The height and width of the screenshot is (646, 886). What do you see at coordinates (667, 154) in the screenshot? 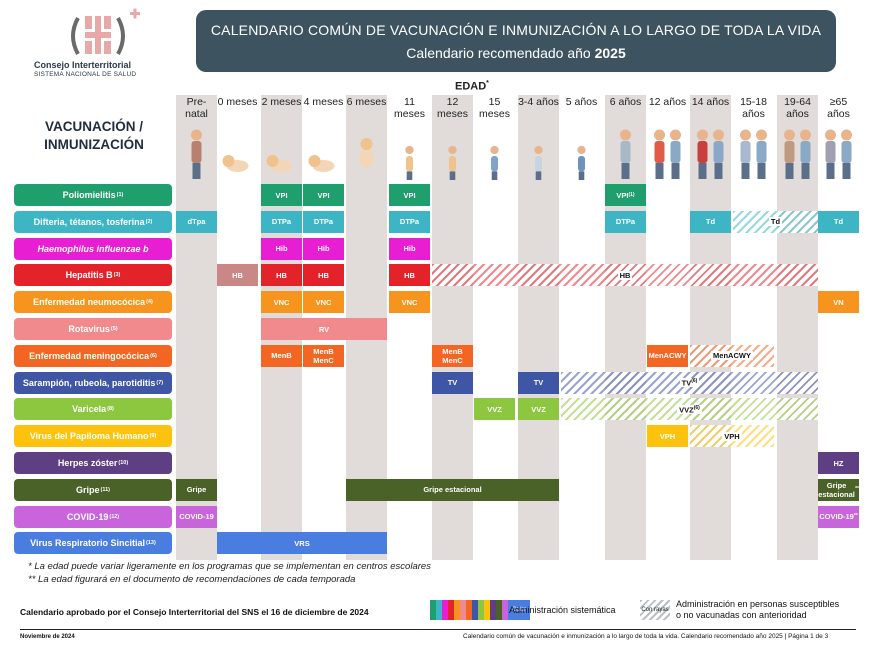
I see `preteen-couple-icon` at bounding box center [667, 154].